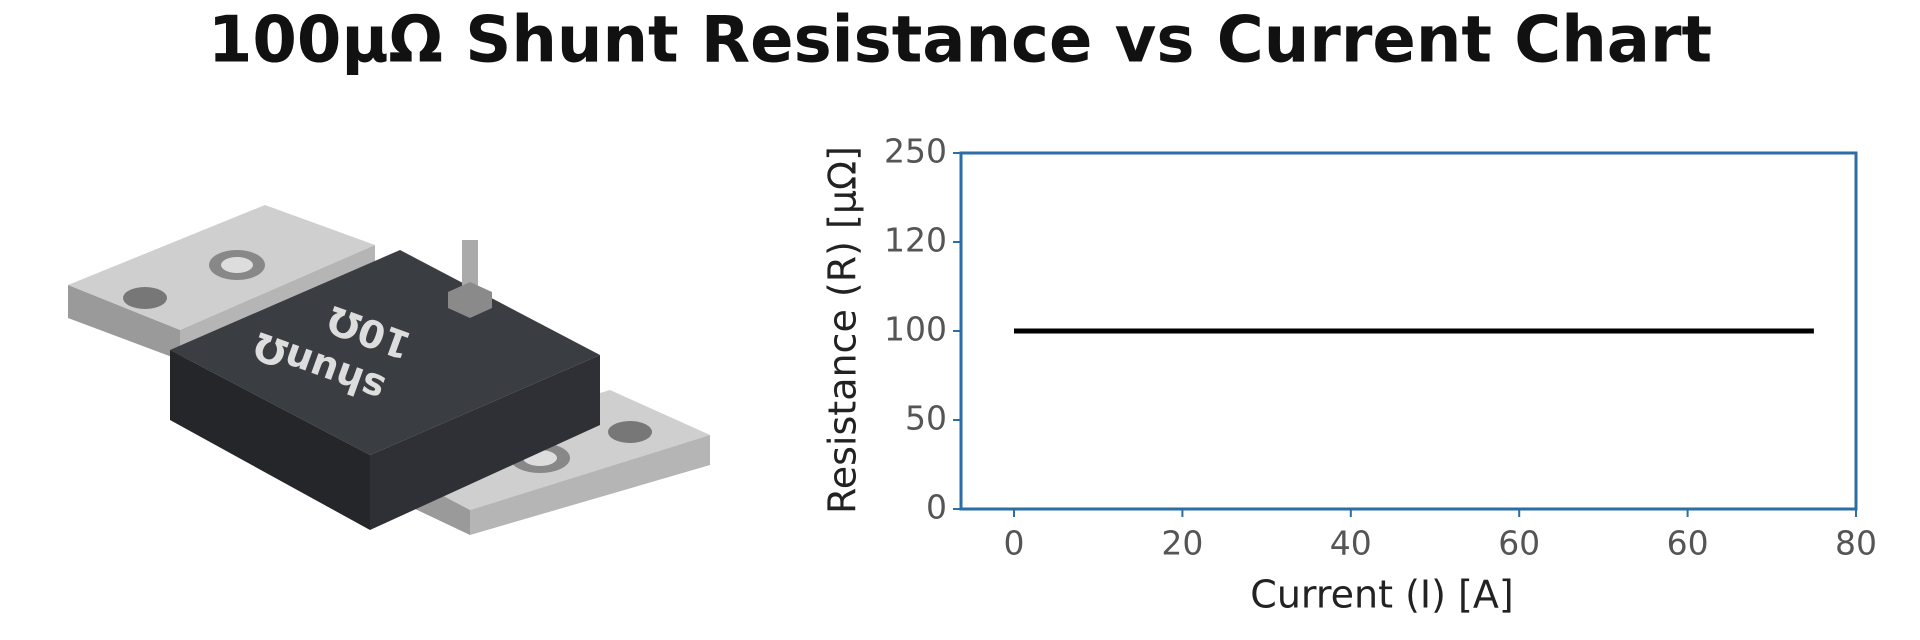 The image size is (1920, 640). I want to click on y-tick-label: 100, so click(915, 329).